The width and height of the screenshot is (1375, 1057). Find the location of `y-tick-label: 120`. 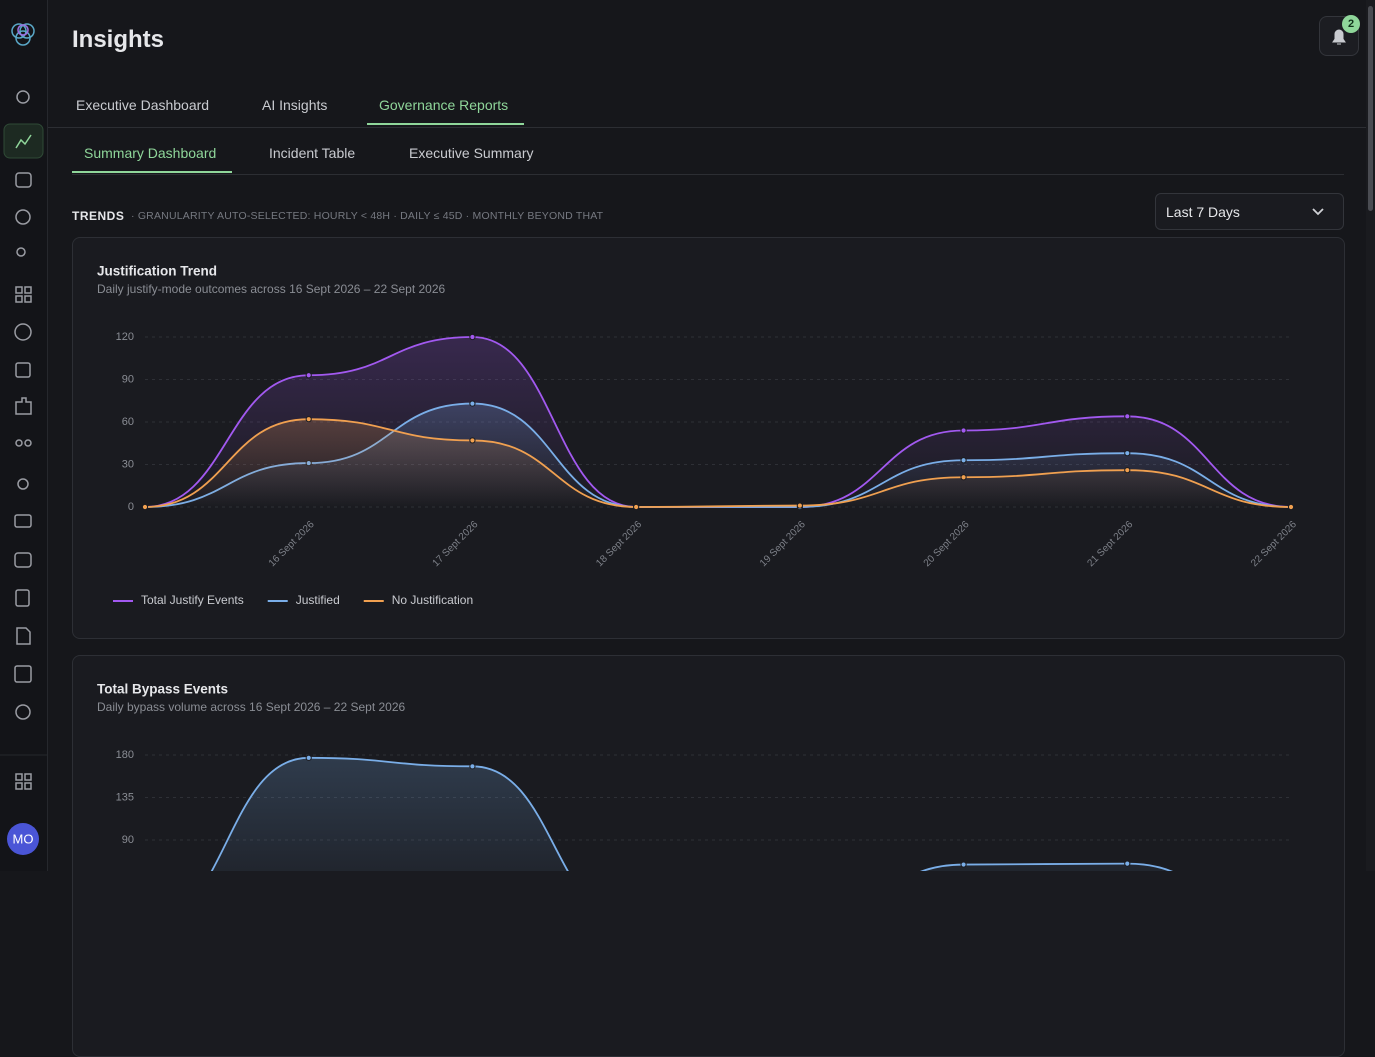

y-tick-label: 120 is located at coordinates (125, 337).